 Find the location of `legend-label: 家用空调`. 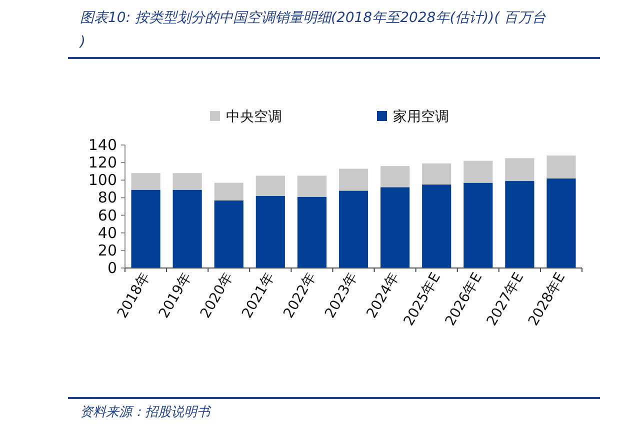

legend-label: 家用空调 is located at coordinates (421, 117).